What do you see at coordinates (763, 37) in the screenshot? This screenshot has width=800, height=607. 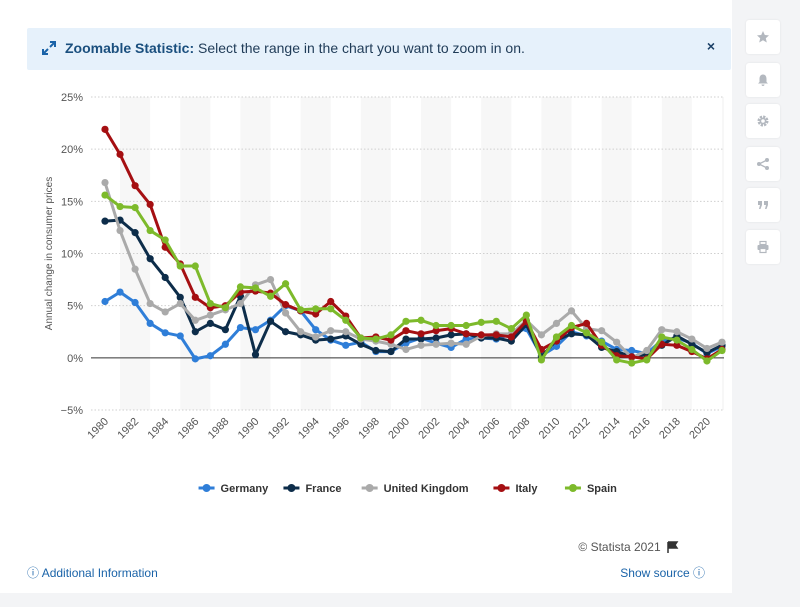 I see `star-button` at bounding box center [763, 37].